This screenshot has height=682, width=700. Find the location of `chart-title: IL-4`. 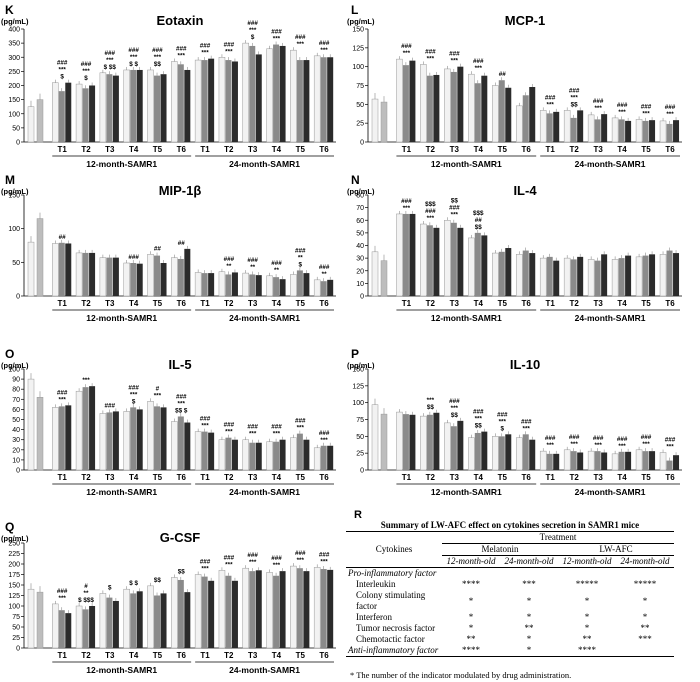

chart-title: IL-4 is located at coordinates (525, 190).